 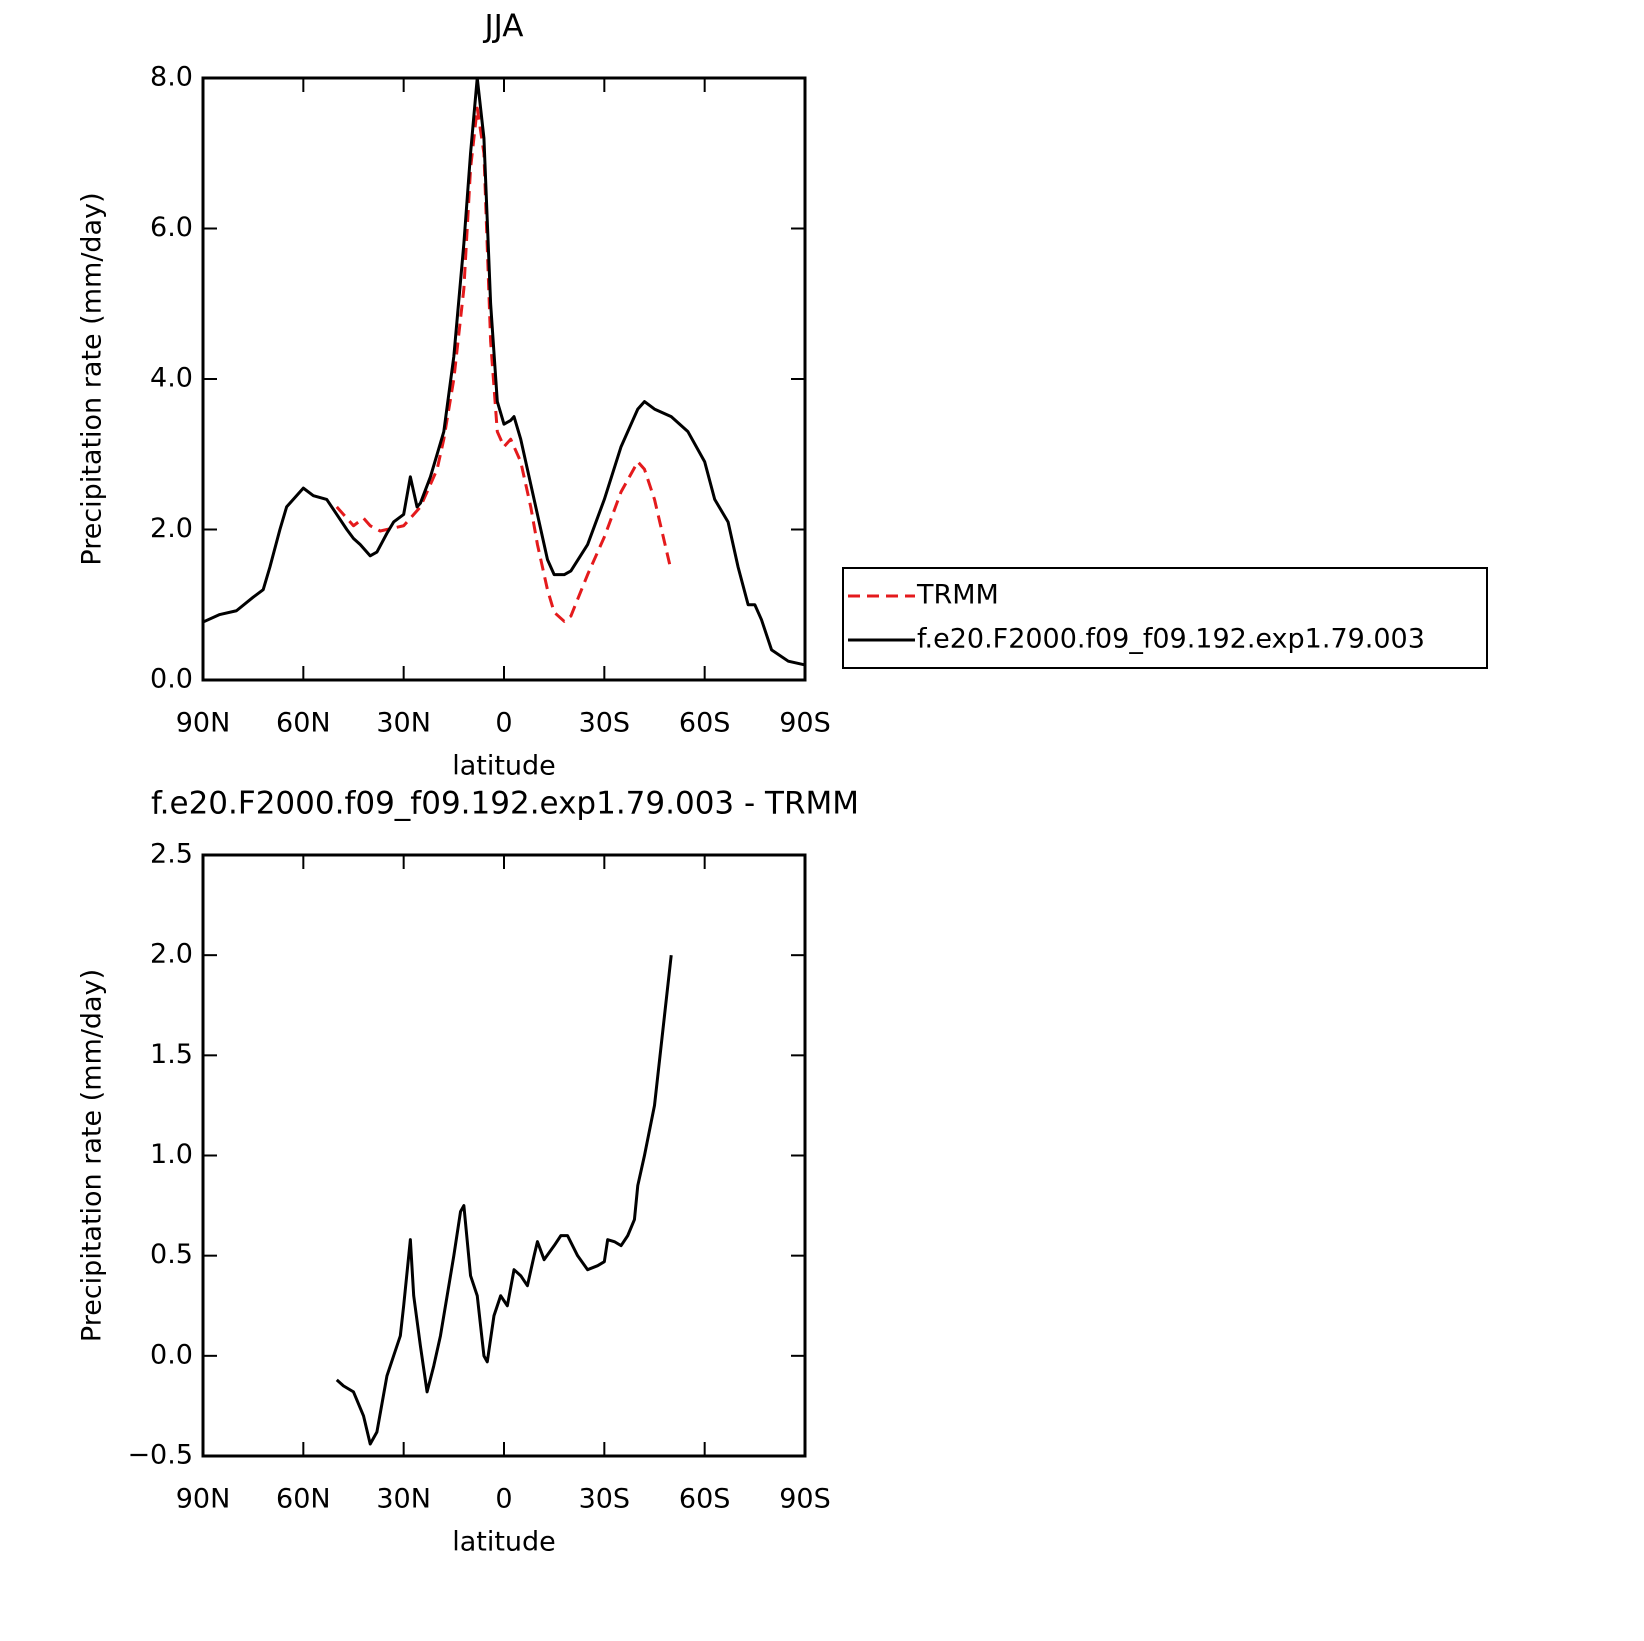 I want to click on y-tick-label: 6.0, so click(x=171, y=227).